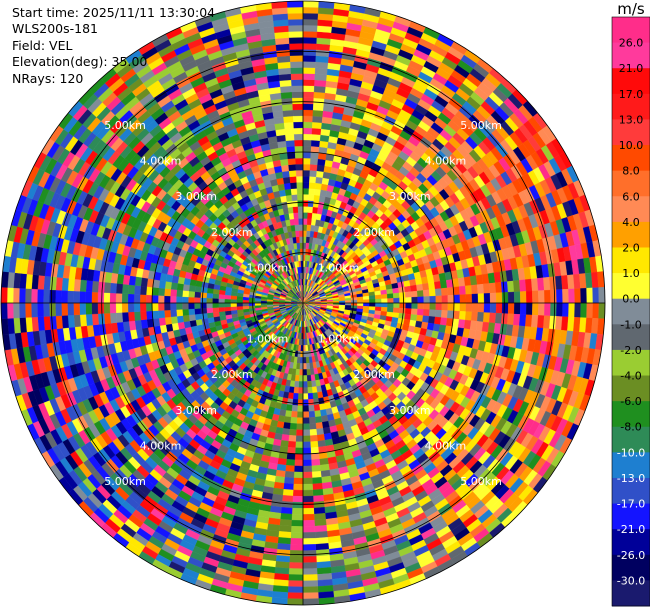 This screenshot has width=650, height=610. What do you see at coordinates (48, 78) in the screenshot?
I see `nrays-text: NRays: 120` at bounding box center [48, 78].